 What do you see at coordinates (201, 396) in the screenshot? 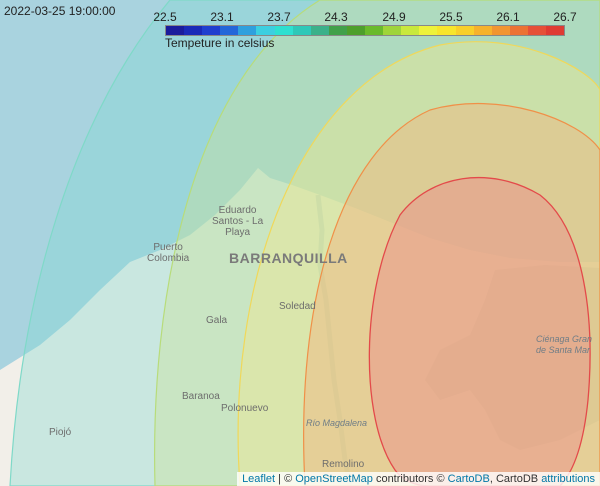
I see `place-label-baranoa: Baranoa` at bounding box center [201, 396].